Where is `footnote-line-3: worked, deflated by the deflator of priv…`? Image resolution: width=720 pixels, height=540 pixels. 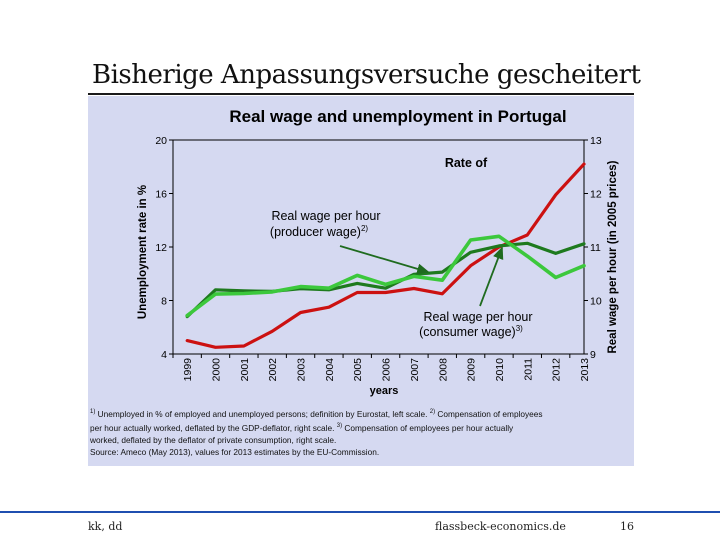
footnote-line-3: worked, deflated by the deflator of priv… is located at coordinates (213, 439).